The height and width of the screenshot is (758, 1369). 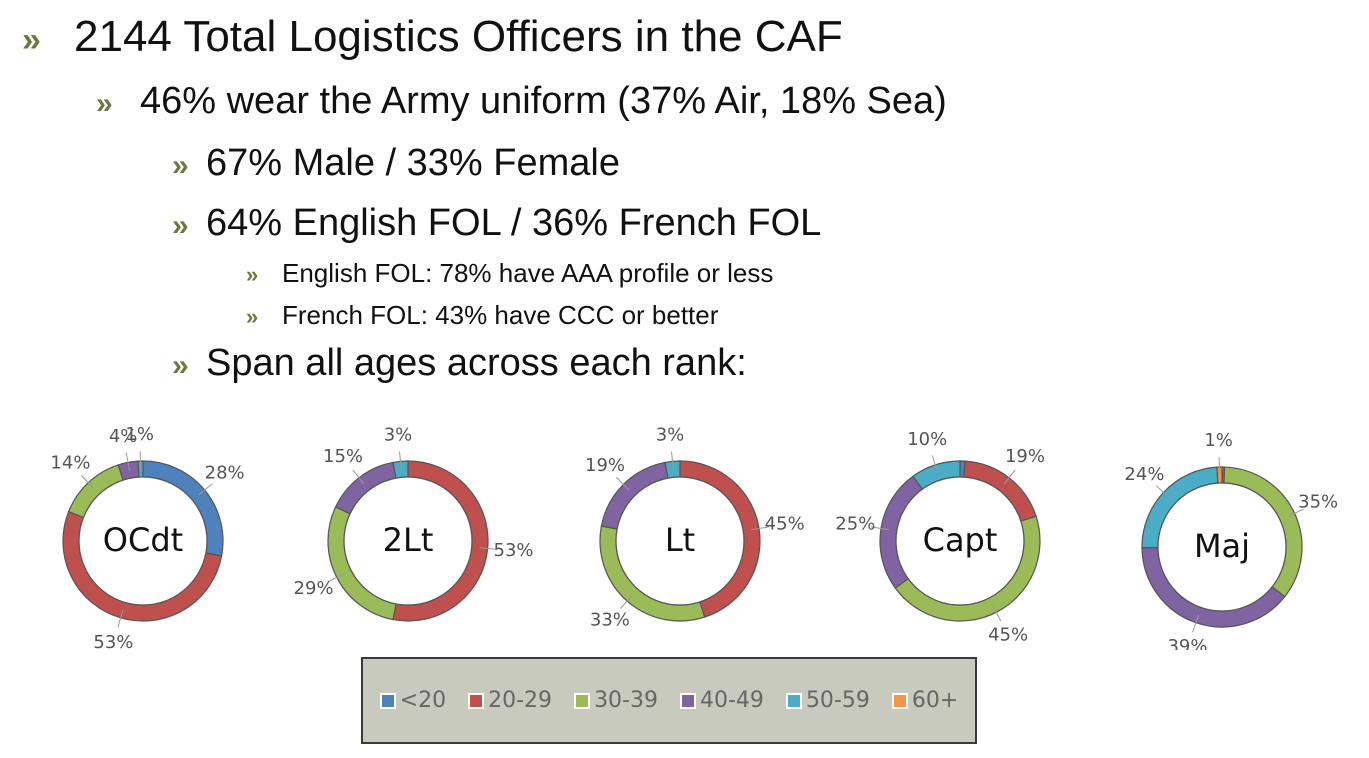 I want to click on legend-item-30-39: 30-39, so click(x=616, y=700).